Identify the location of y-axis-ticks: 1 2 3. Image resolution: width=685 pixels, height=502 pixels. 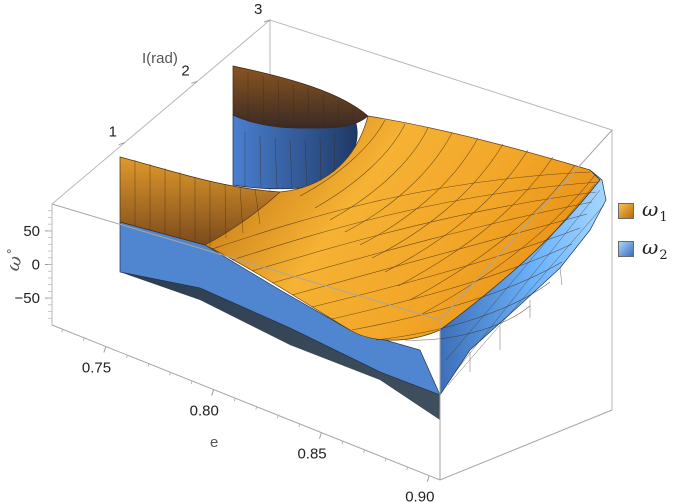
(190, 73).